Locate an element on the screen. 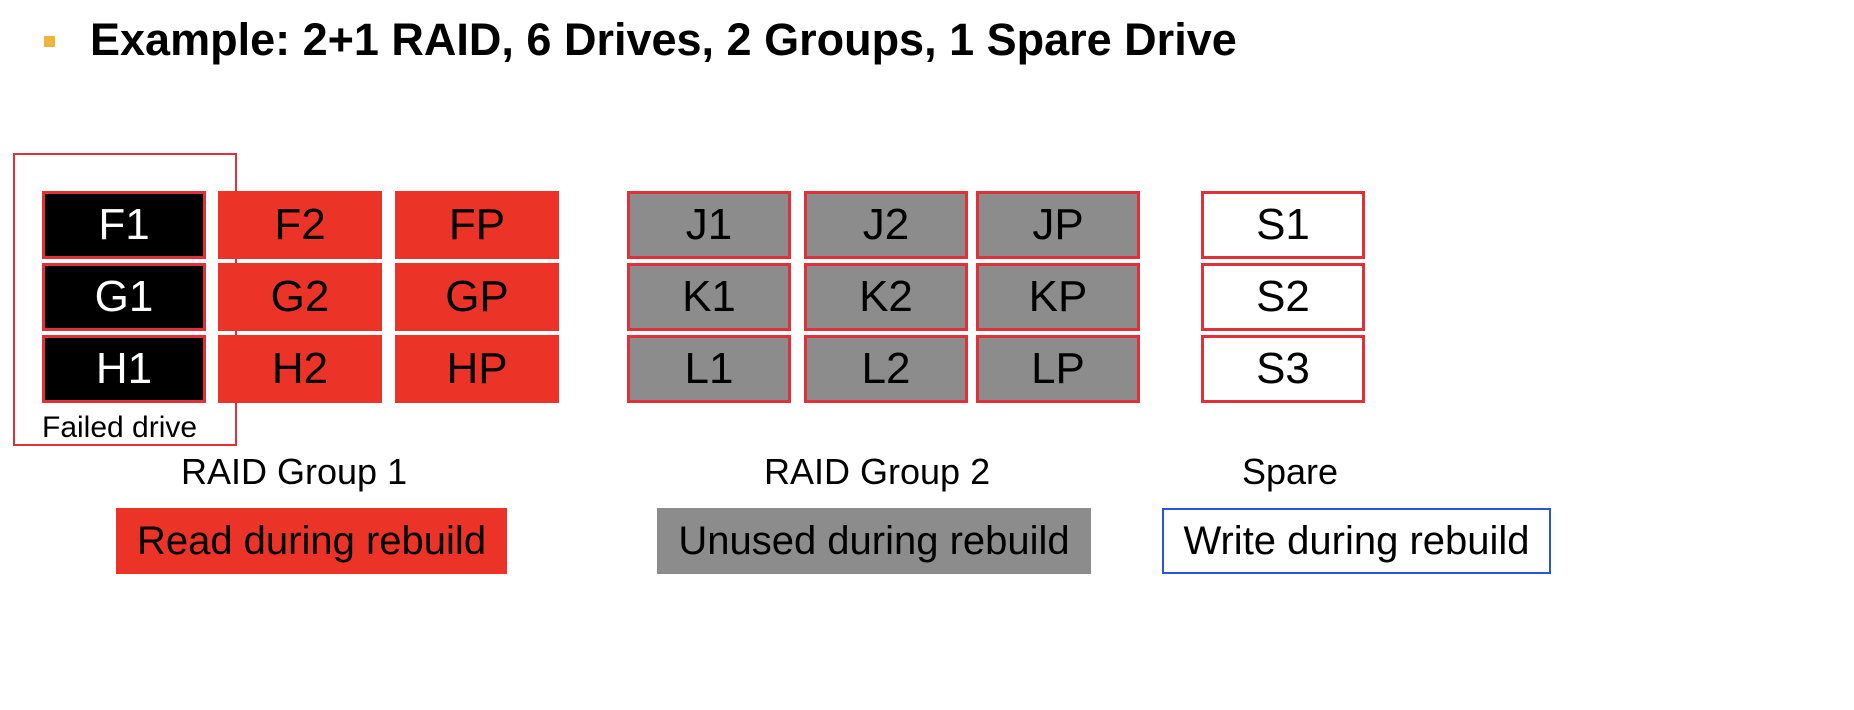 The height and width of the screenshot is (710, 1854). drive-block-l1: L1 is located at coordinates (709, 369).